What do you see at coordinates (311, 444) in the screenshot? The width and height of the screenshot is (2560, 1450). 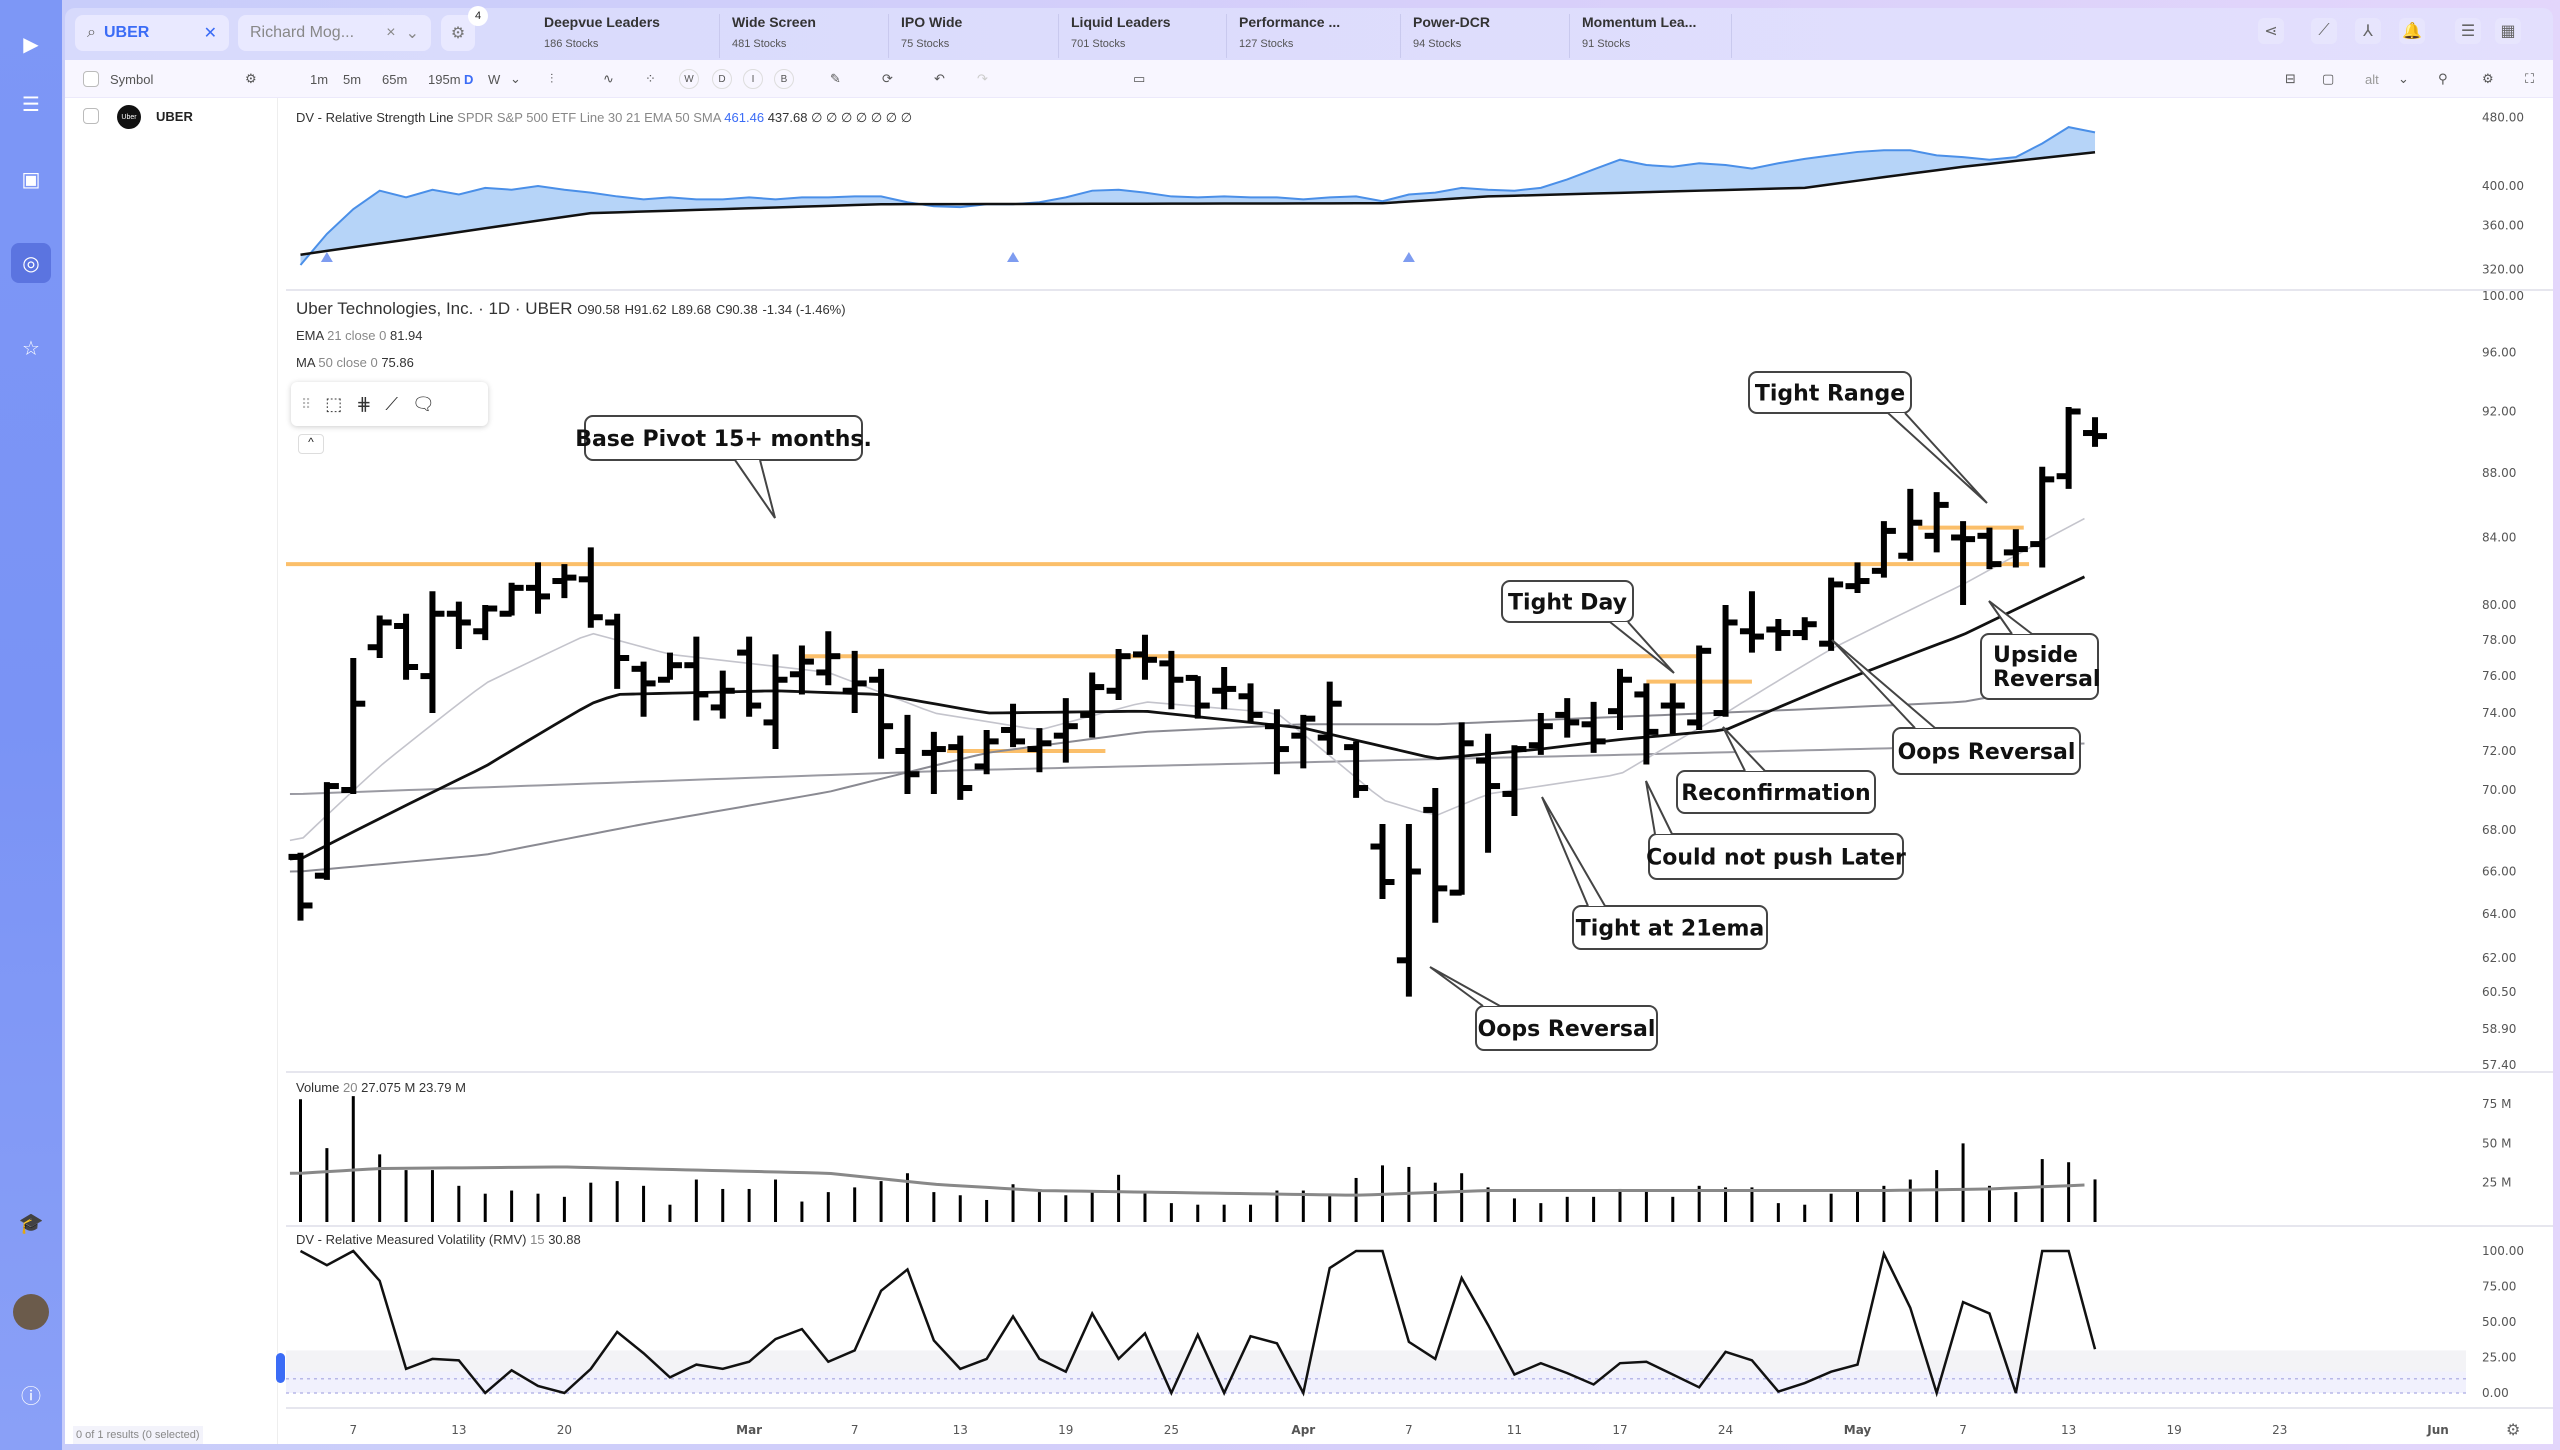 I see `collapse-legend-button: ^` at bounding box center [311, 444].